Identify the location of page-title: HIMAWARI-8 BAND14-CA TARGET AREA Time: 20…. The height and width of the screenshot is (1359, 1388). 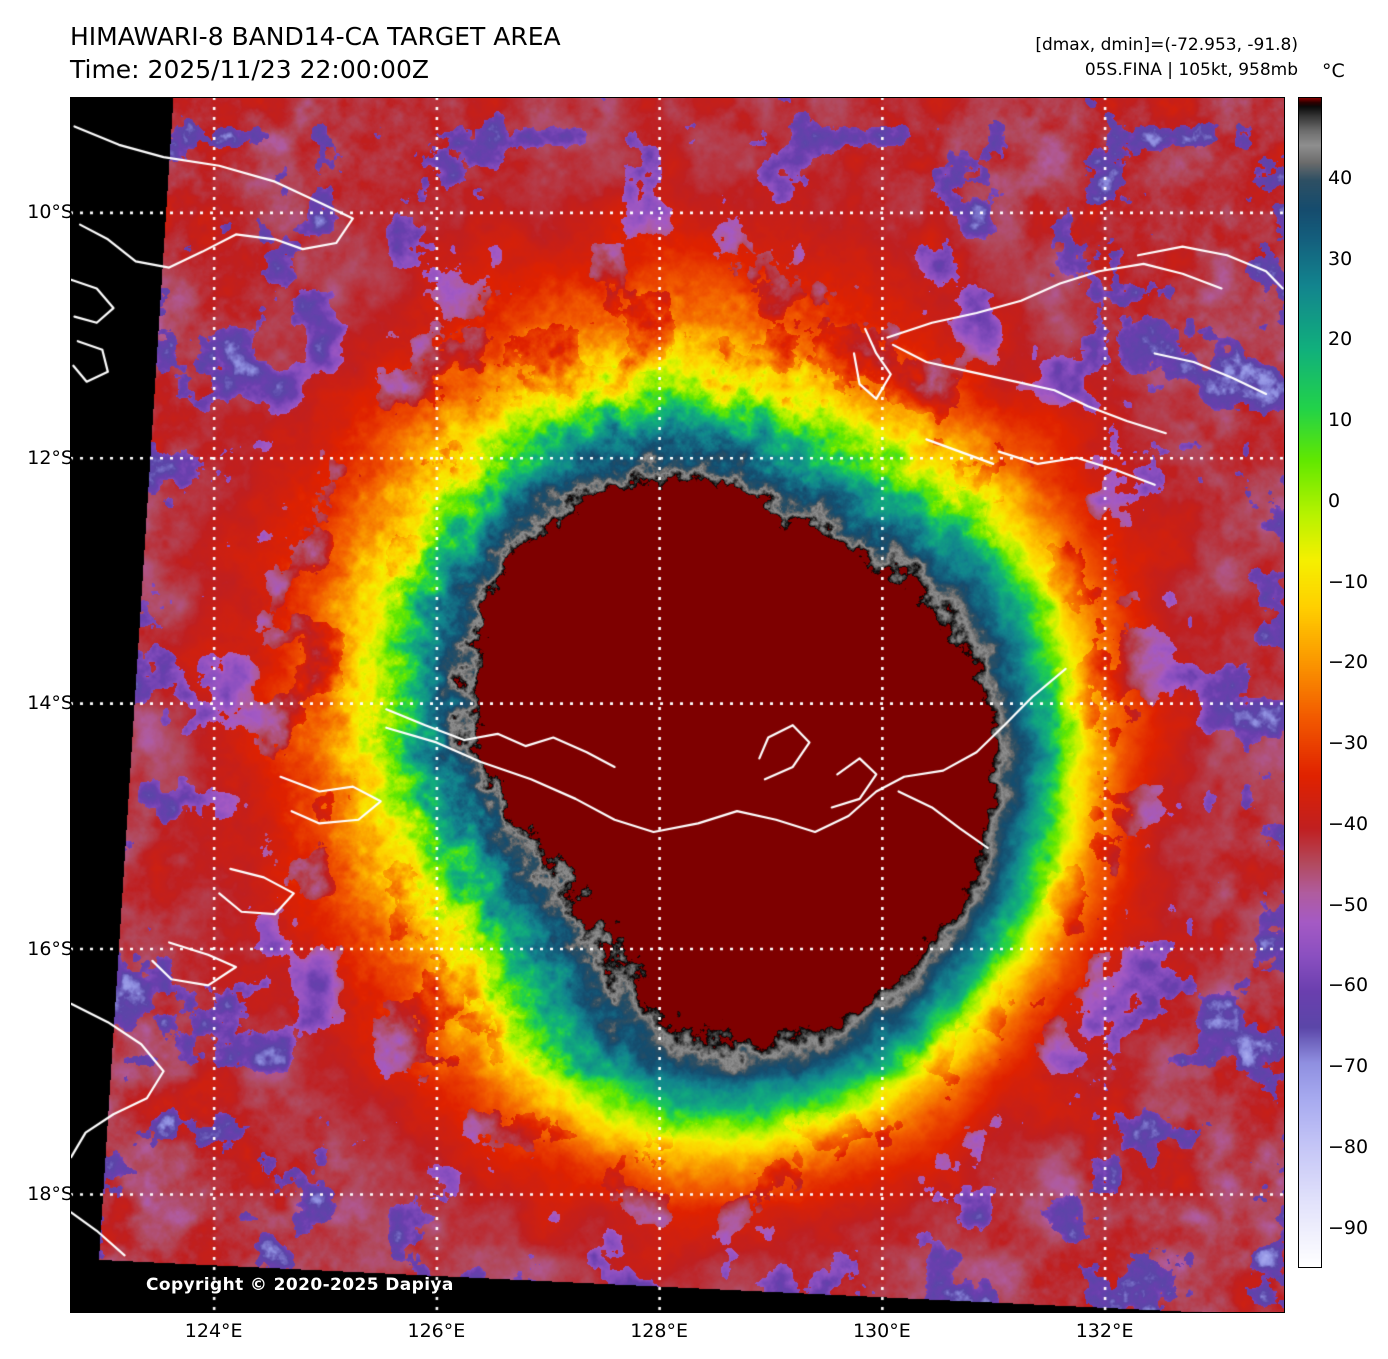
(315, 53).